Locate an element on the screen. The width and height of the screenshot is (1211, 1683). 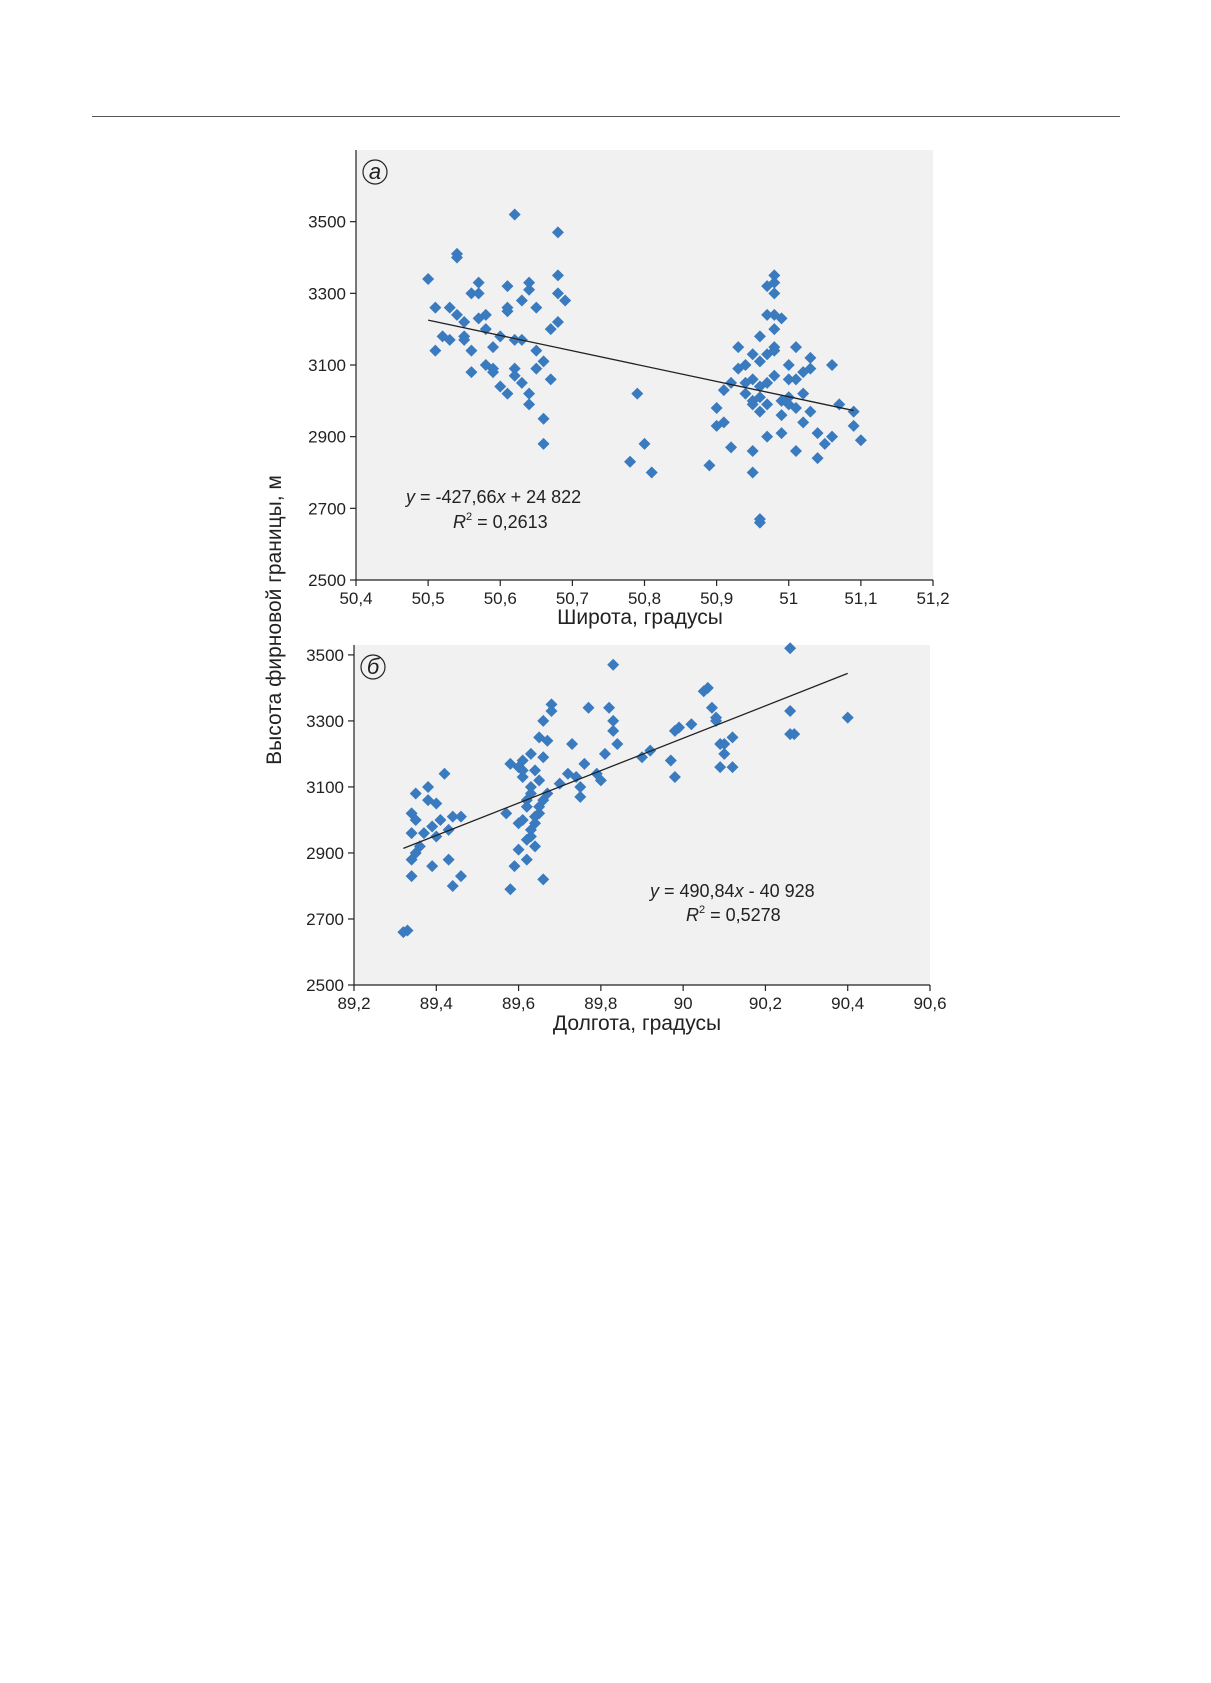
x-tick-label-b-1: 89,4 is located at coordinates (436, 1003).